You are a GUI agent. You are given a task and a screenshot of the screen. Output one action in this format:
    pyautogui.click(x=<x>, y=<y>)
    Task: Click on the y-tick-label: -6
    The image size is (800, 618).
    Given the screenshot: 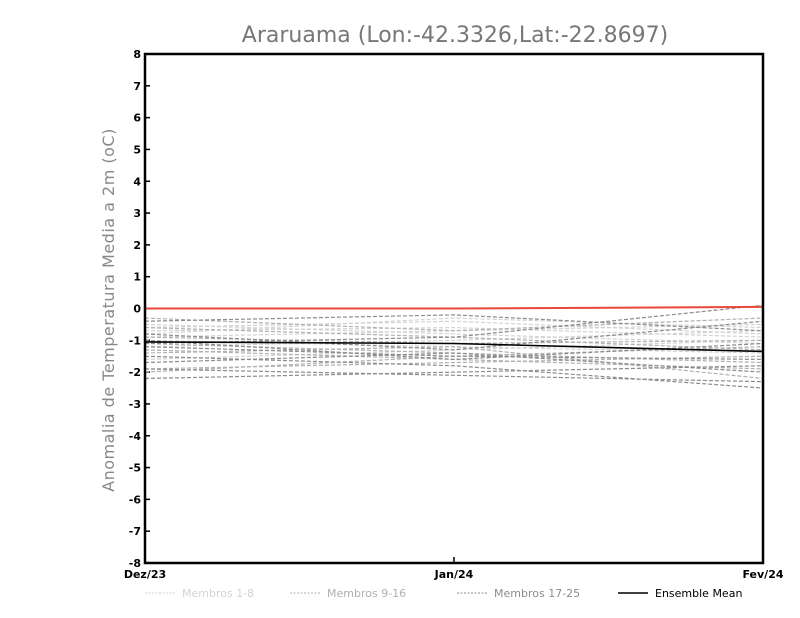 What is the action you would take?
    pyautogui.click(x=135, y=499)
    